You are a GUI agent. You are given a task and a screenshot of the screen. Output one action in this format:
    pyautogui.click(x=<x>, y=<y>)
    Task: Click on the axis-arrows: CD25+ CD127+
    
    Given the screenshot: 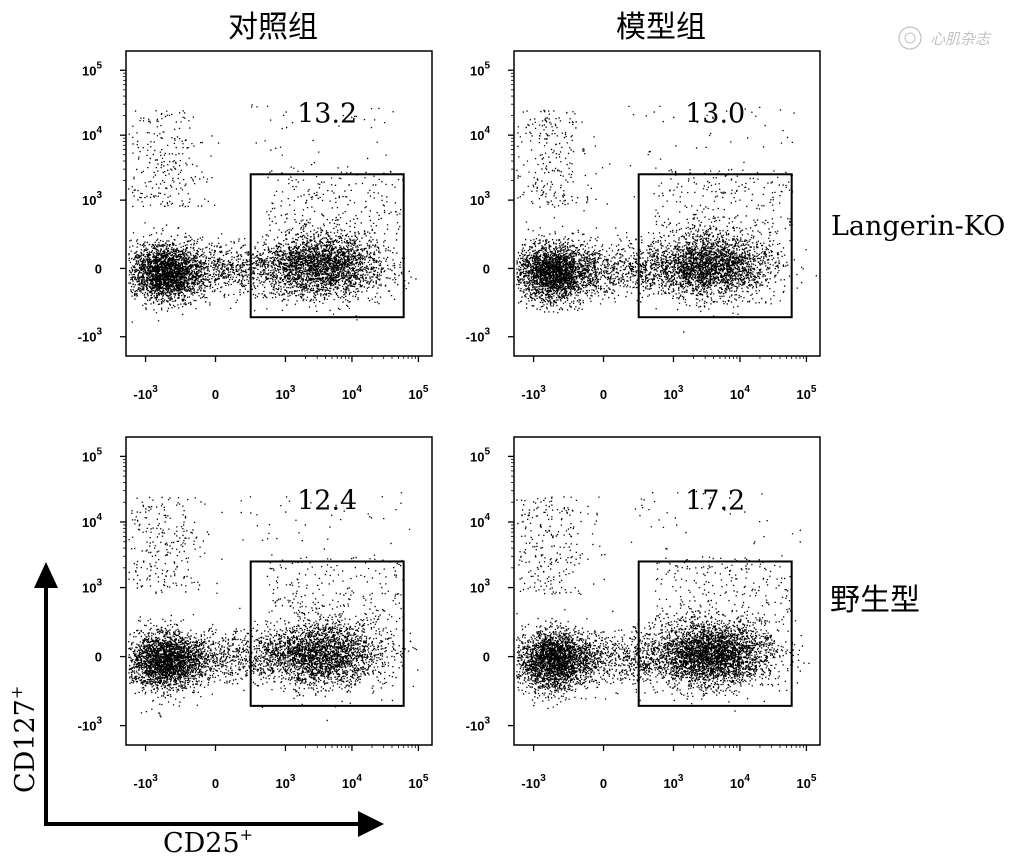 What is the action you would take?
    pyautogui.click(x=195, y=709)
    